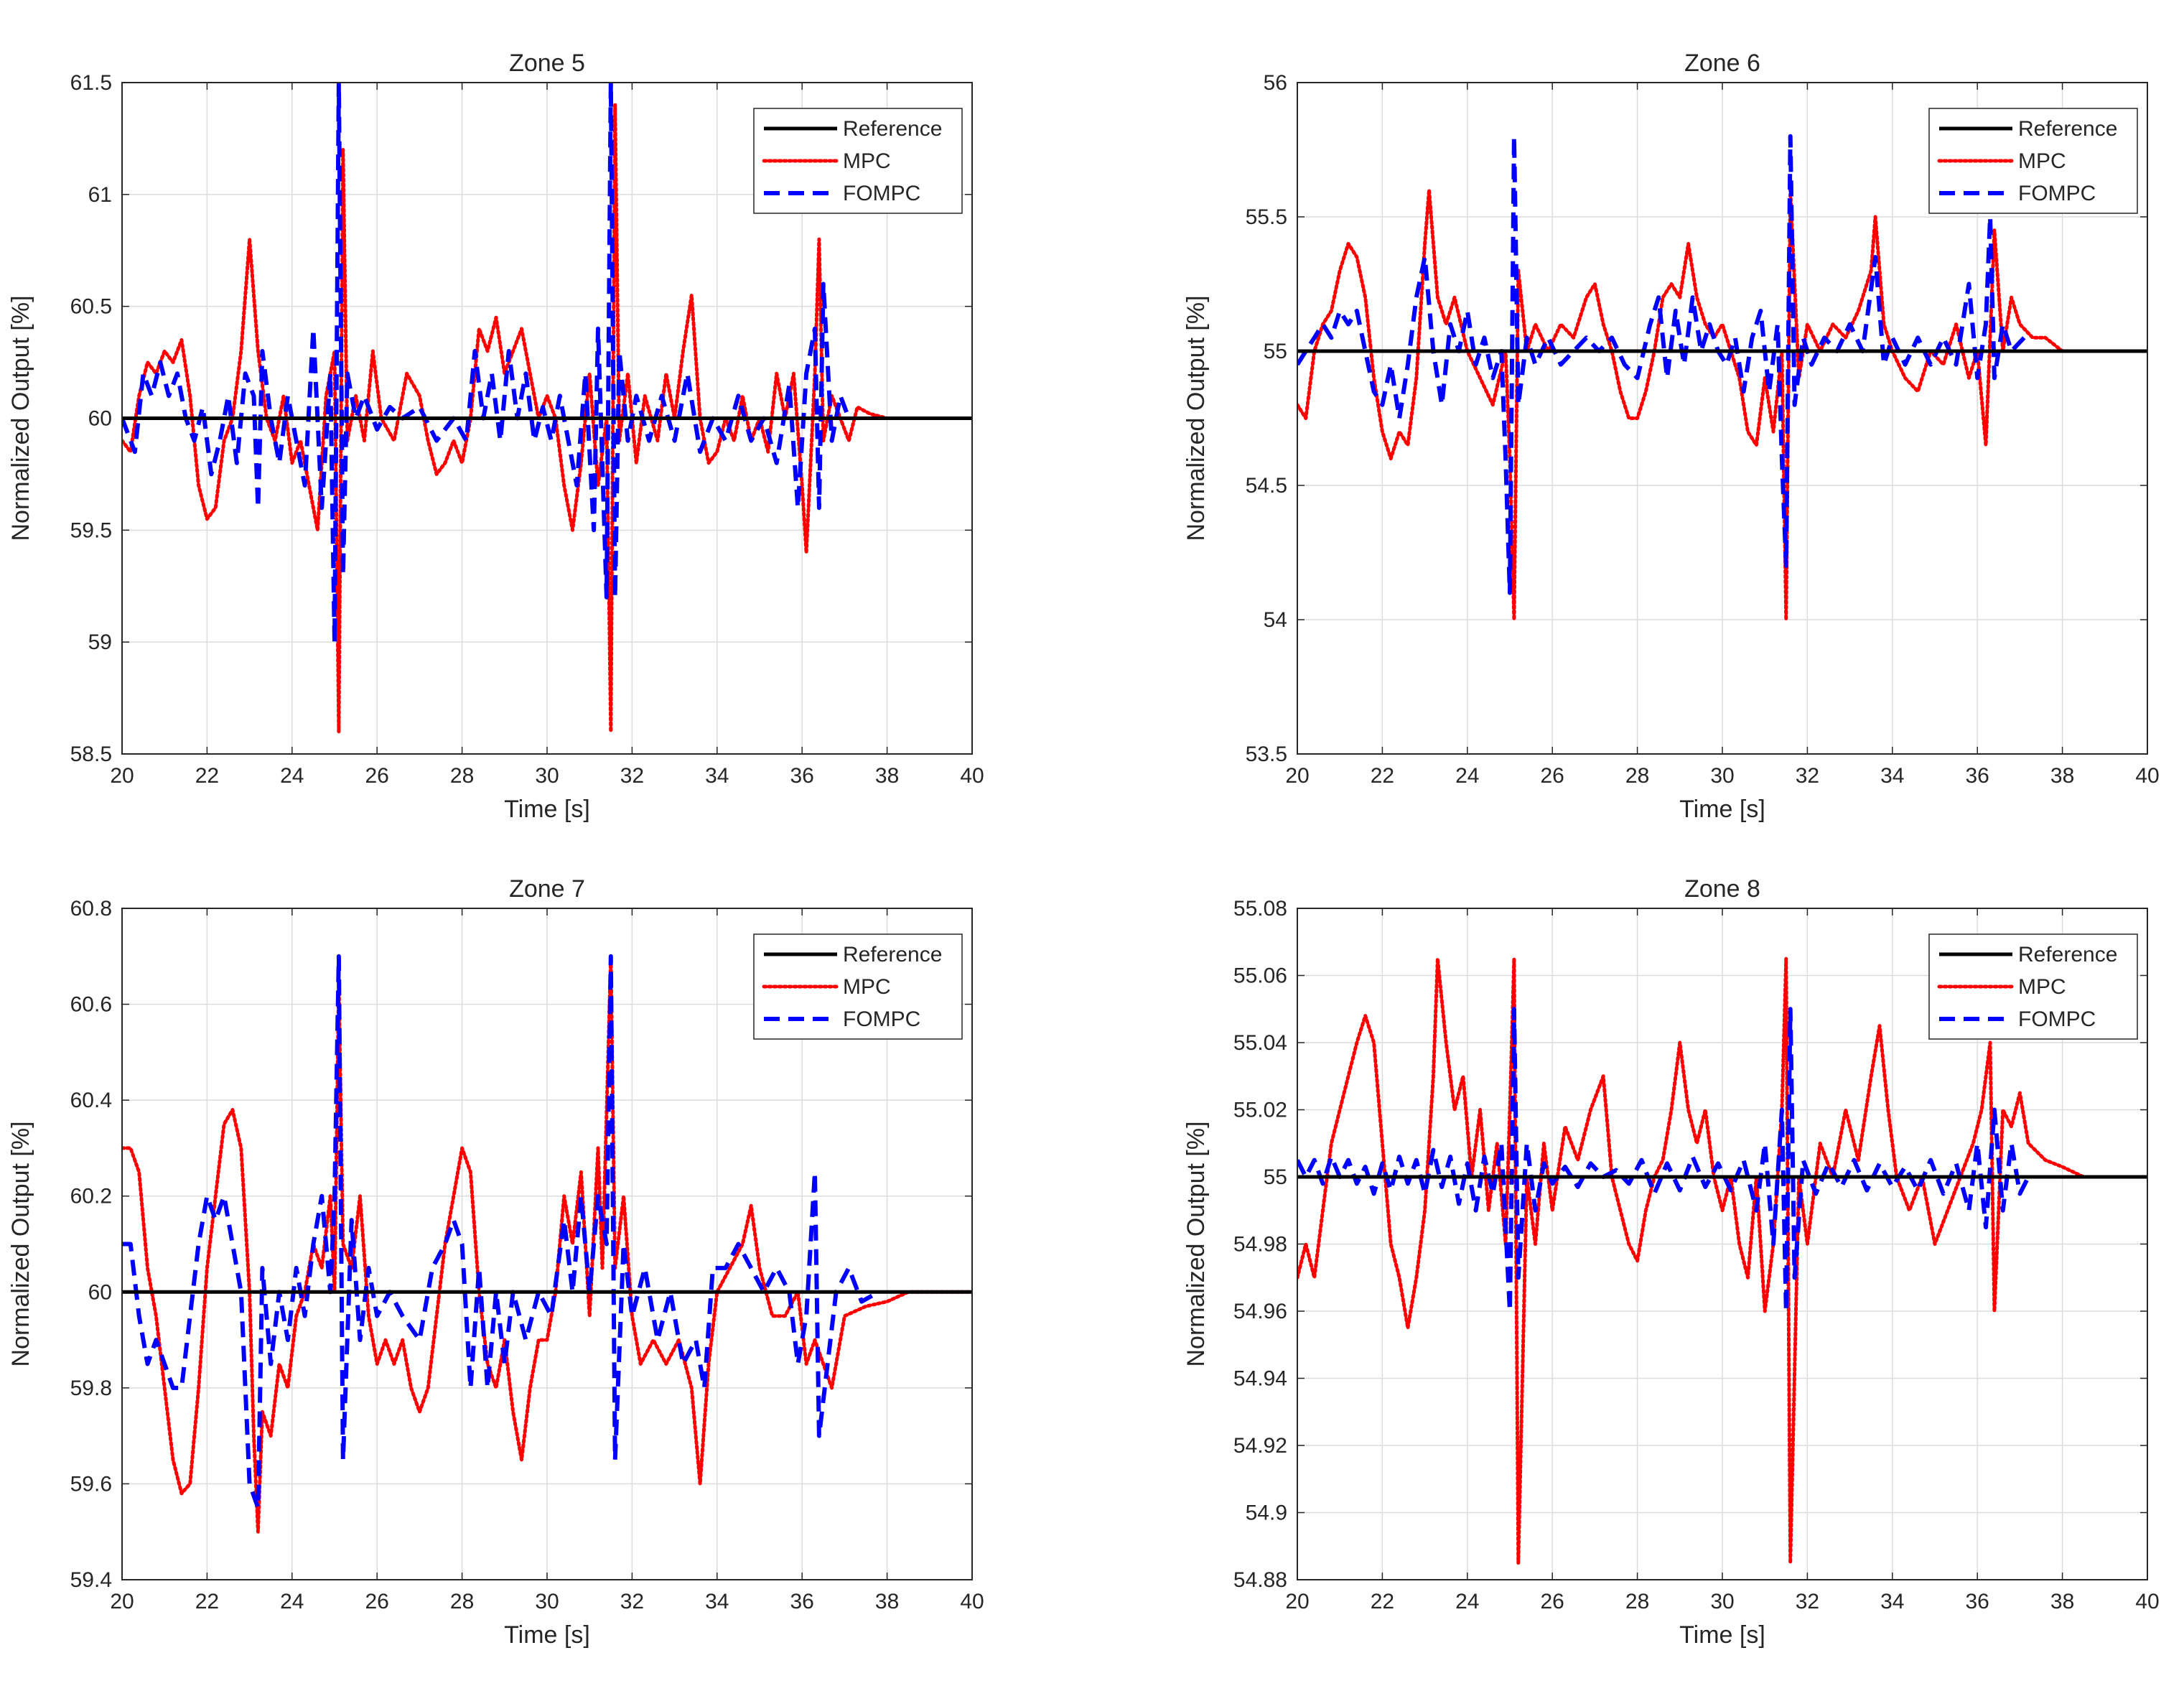 This screenshot has height=1686, width=2184. What do you see at coordinates (100, 642) in the screenshot?
I see `y-tick-label: 59` at bounding box center [100, 642].